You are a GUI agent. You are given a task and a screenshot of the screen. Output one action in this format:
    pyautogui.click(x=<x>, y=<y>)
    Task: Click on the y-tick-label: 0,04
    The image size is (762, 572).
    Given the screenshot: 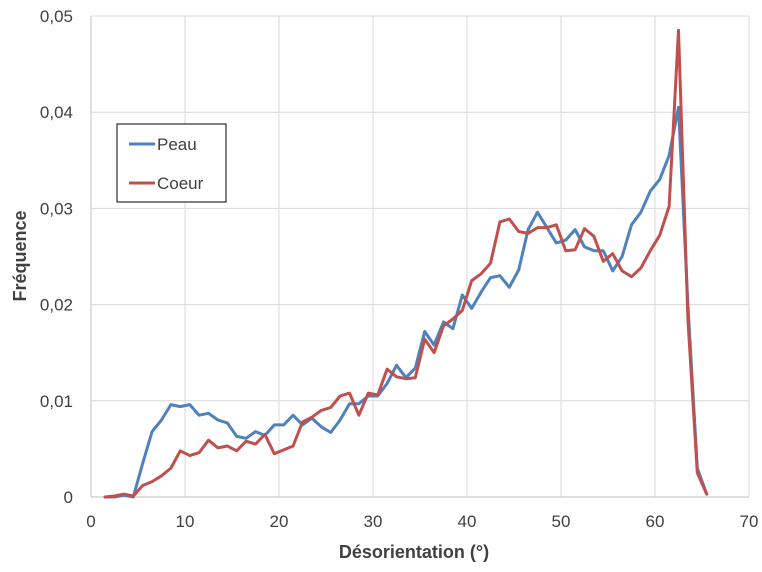 What is the action you would take?
    pyautogui.click(x=56, y=112)
    